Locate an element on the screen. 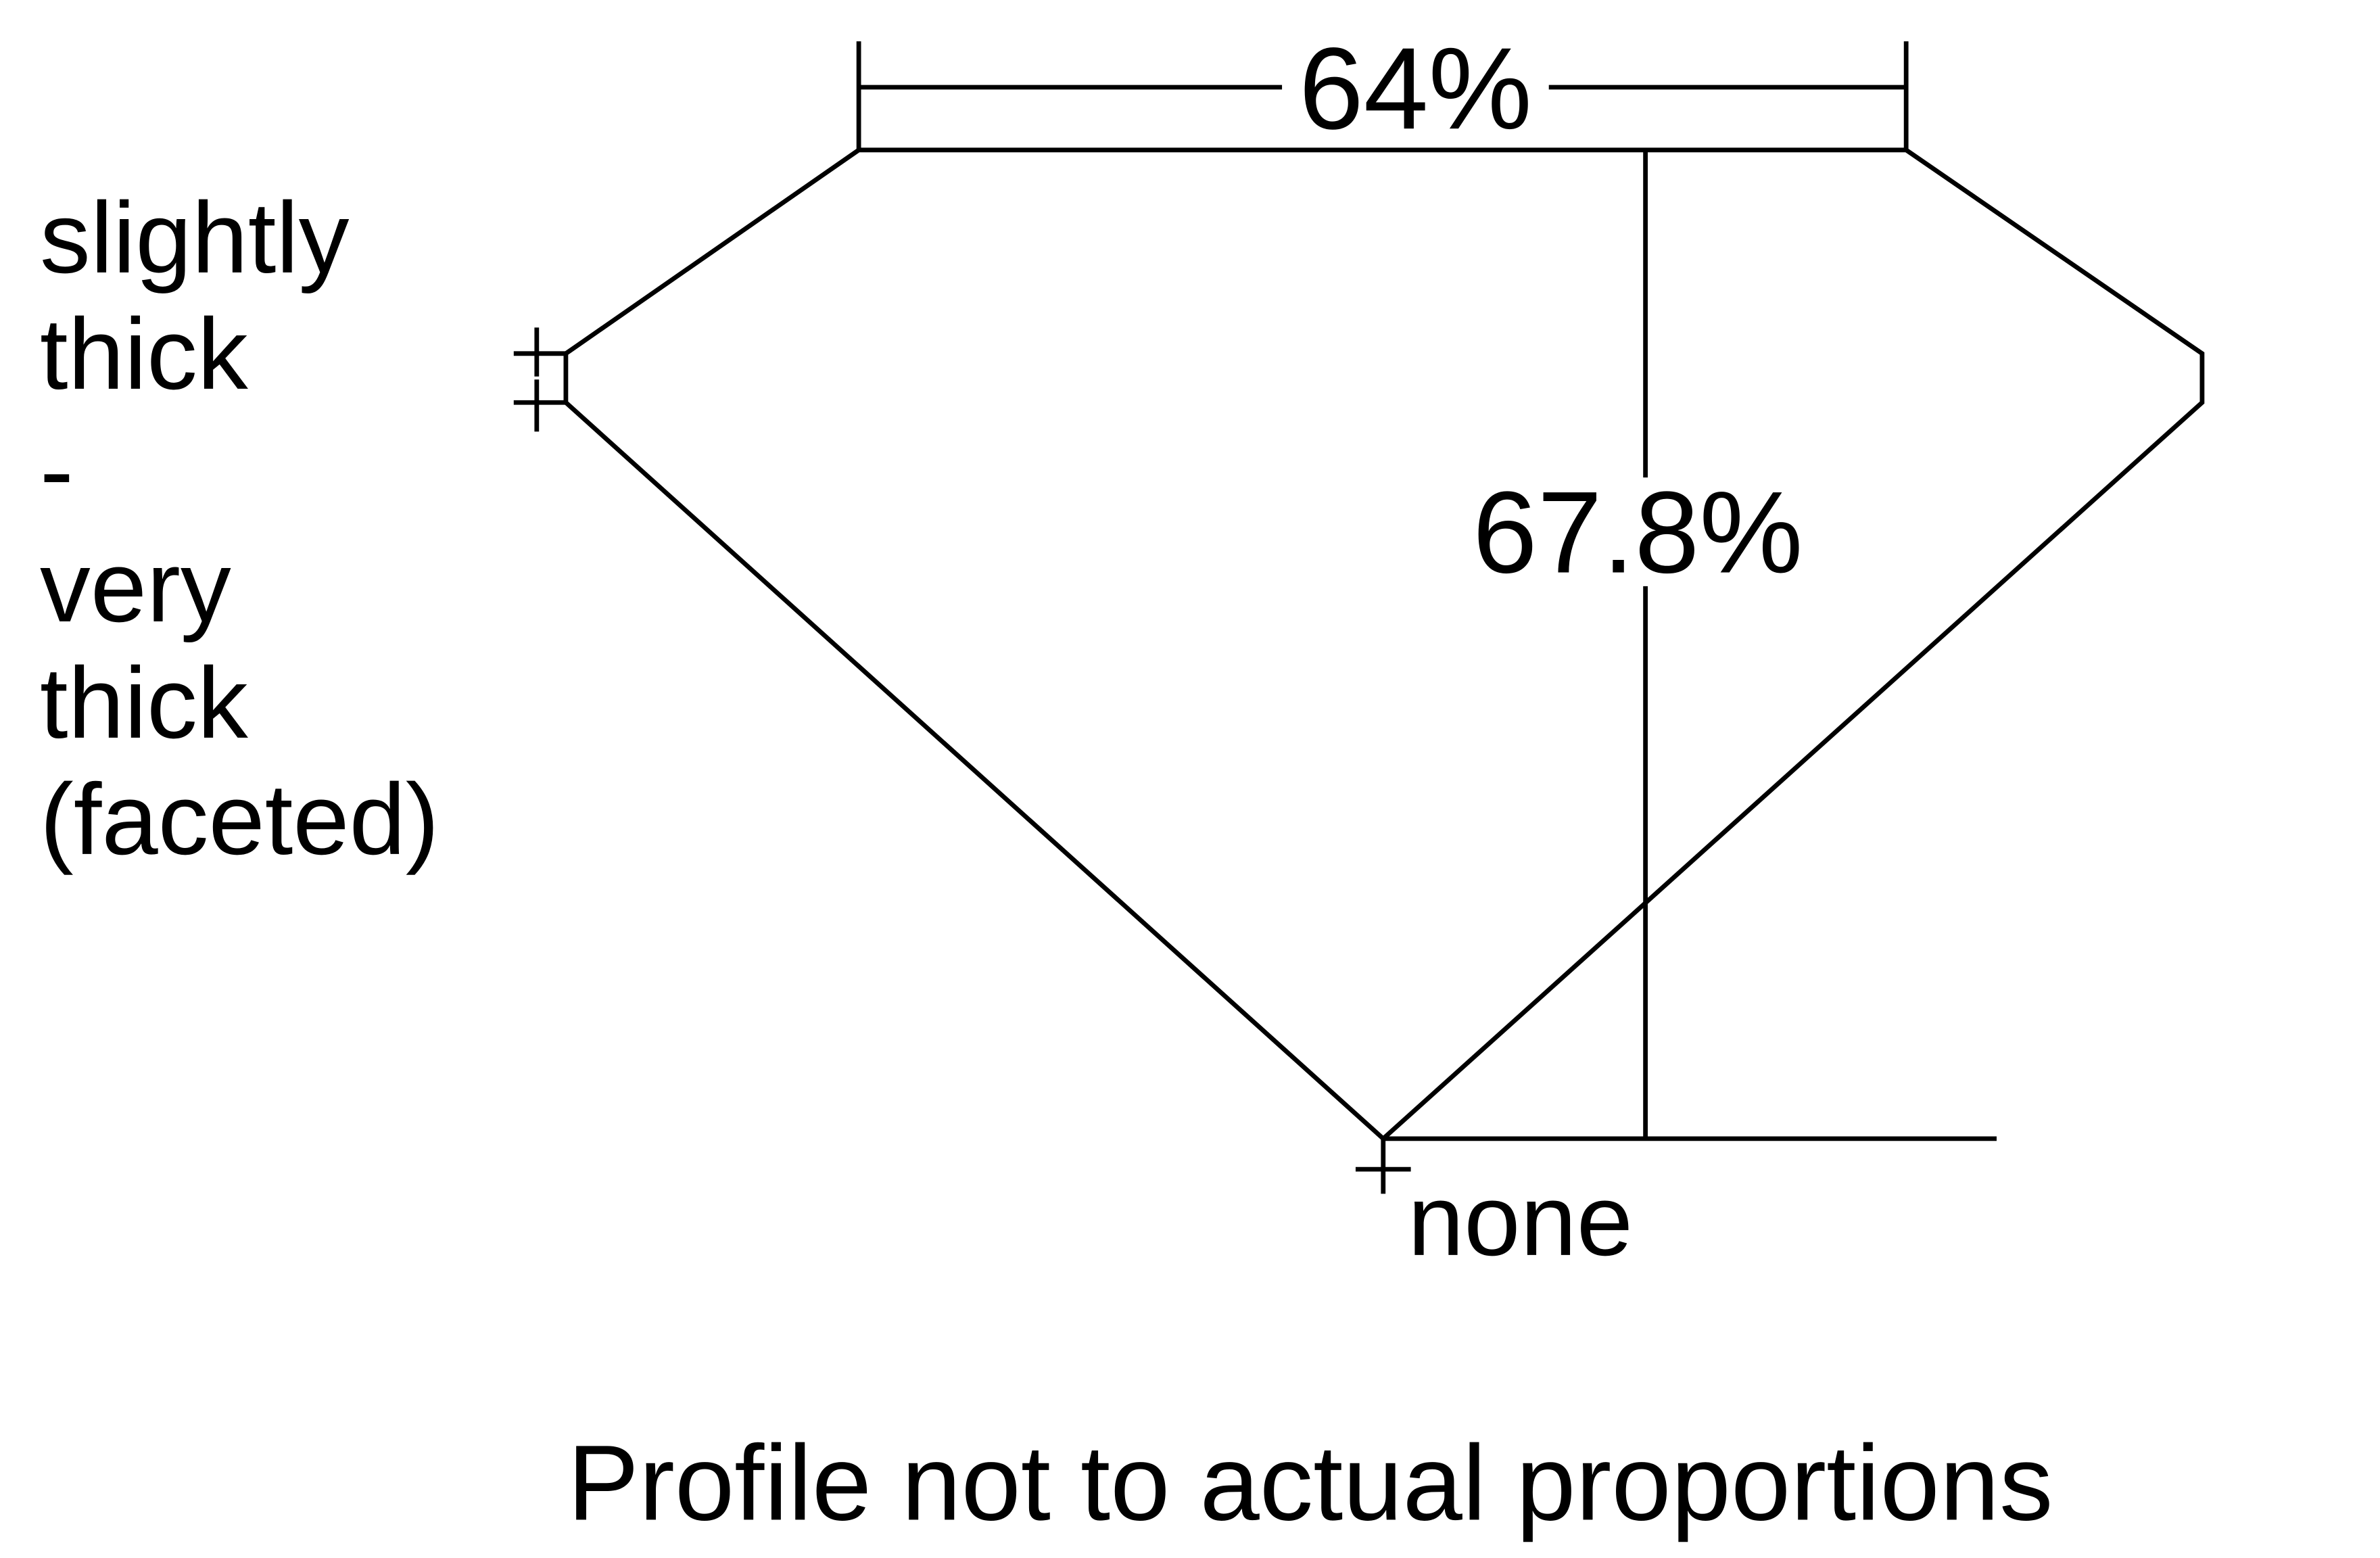 This screenshot has width=2380, height=1558. girdle-label: slightly thick - very thick (faceted) is located at coordinates (240, 528).